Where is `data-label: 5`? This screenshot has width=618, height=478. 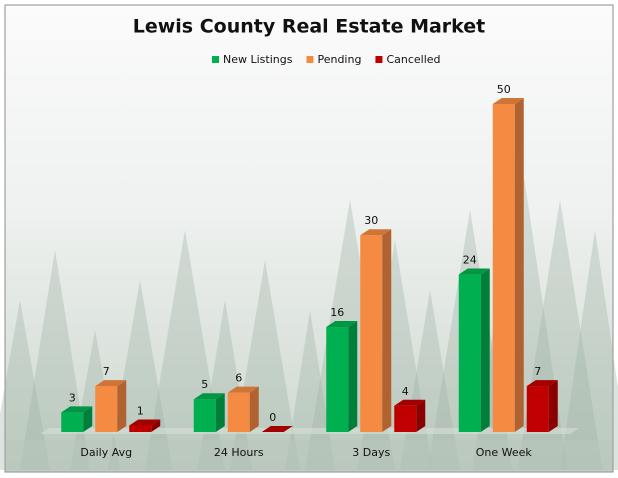 data-label: 5 is located at coordinates (204, 384).